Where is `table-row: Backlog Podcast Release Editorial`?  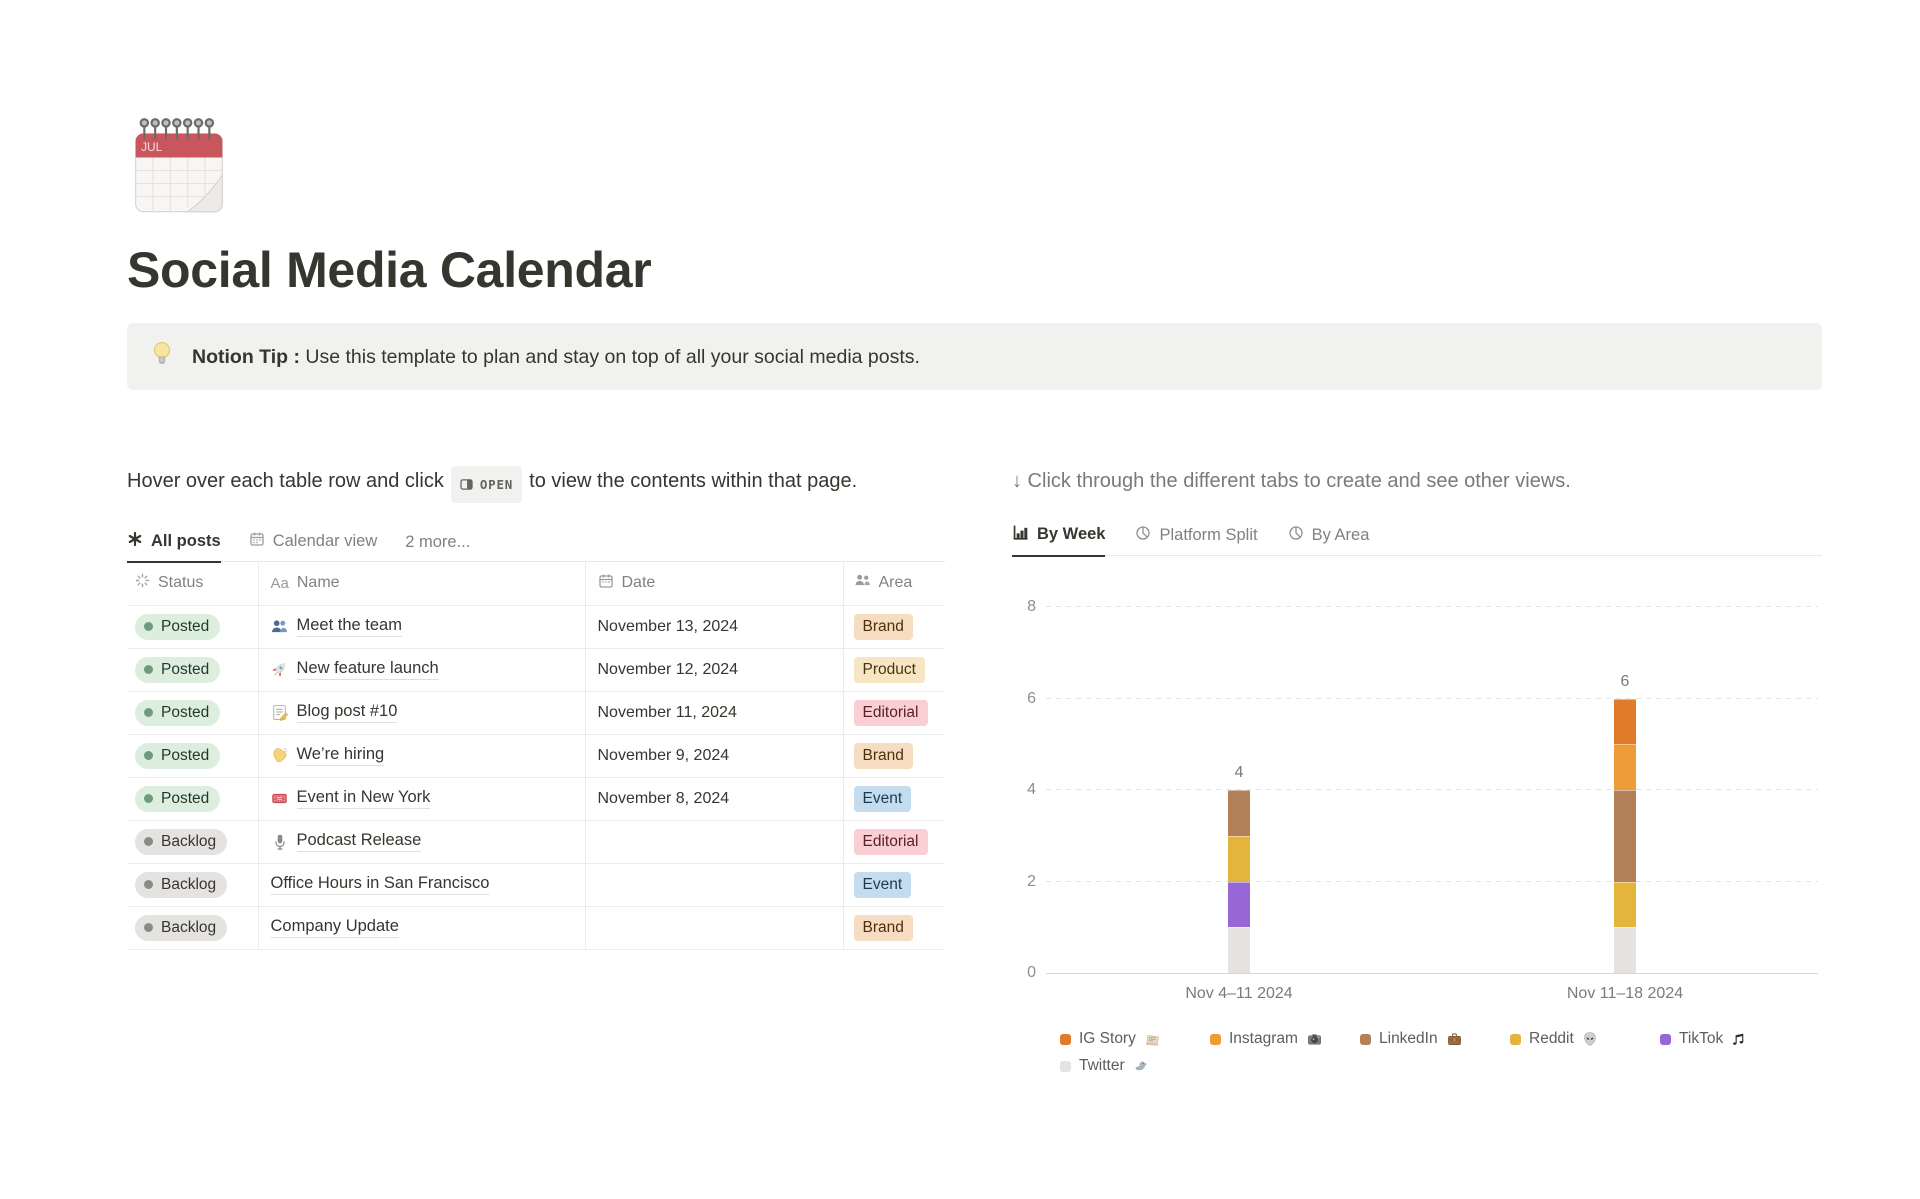 table-row: Backlog Podcast Release Editorial is located at coordinates (536, 842).